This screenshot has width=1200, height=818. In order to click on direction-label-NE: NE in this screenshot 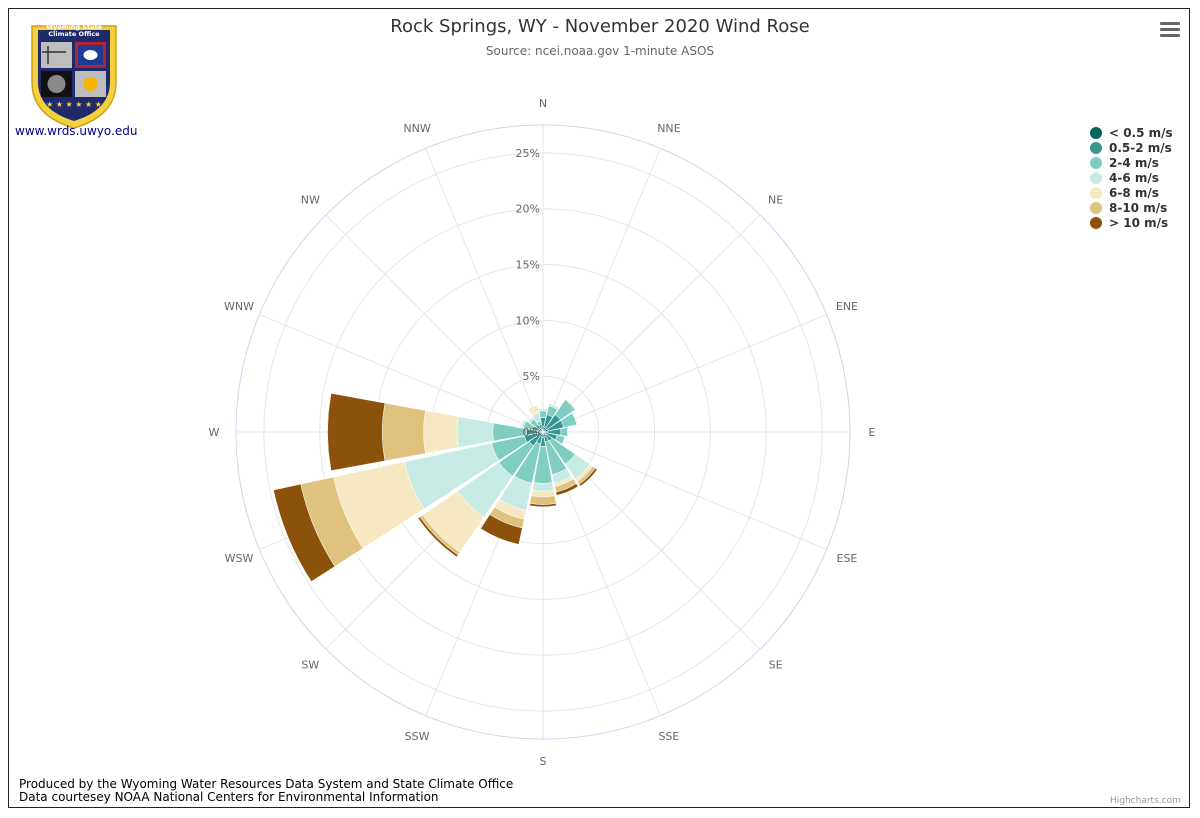, I will do `click(775, 199)`.